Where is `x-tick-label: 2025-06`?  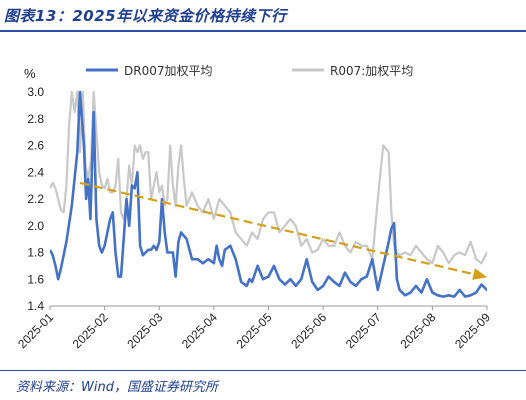 x-tick-label: 2025-06 is located at coordinates (308, 330).